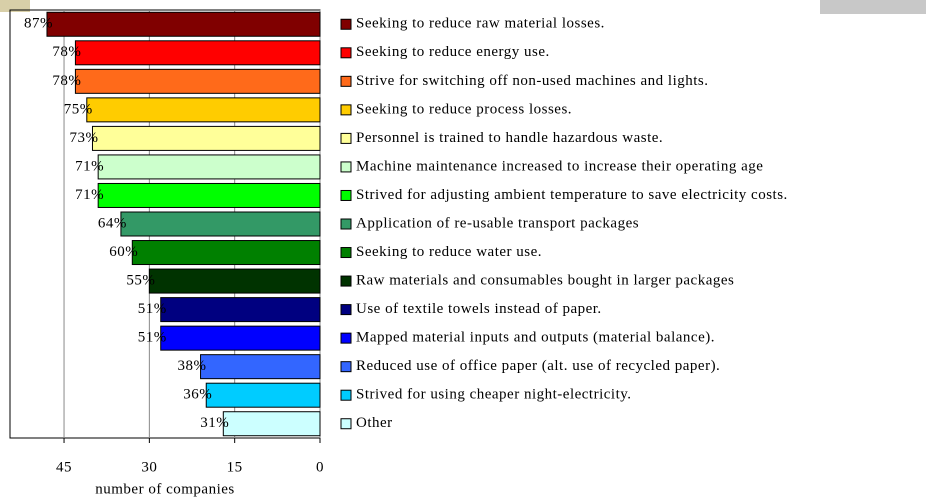  I want to click on data-label: 36%, so click(197, 395).